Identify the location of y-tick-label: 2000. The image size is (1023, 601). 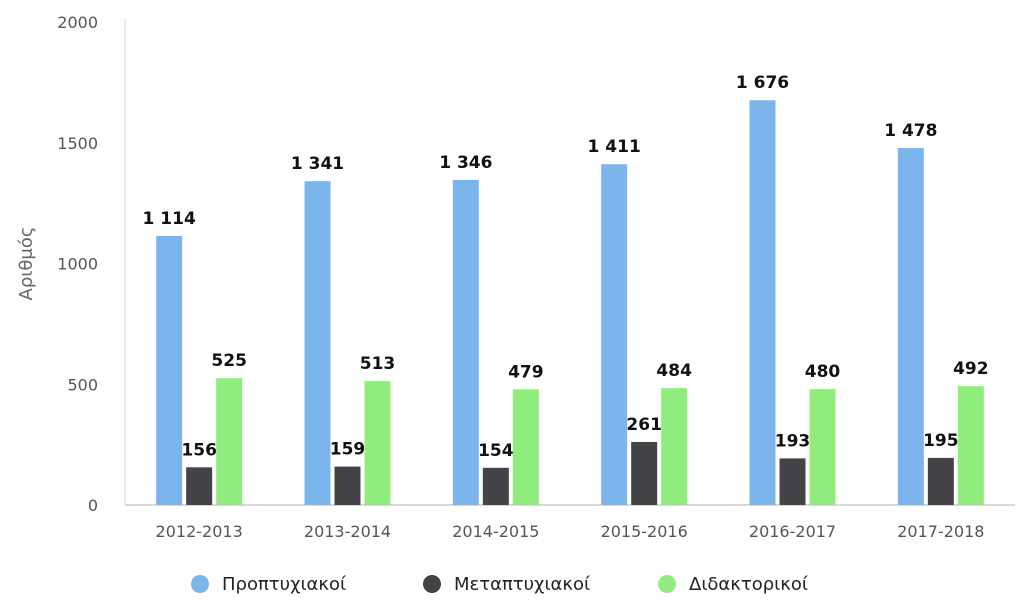
(77, 22).